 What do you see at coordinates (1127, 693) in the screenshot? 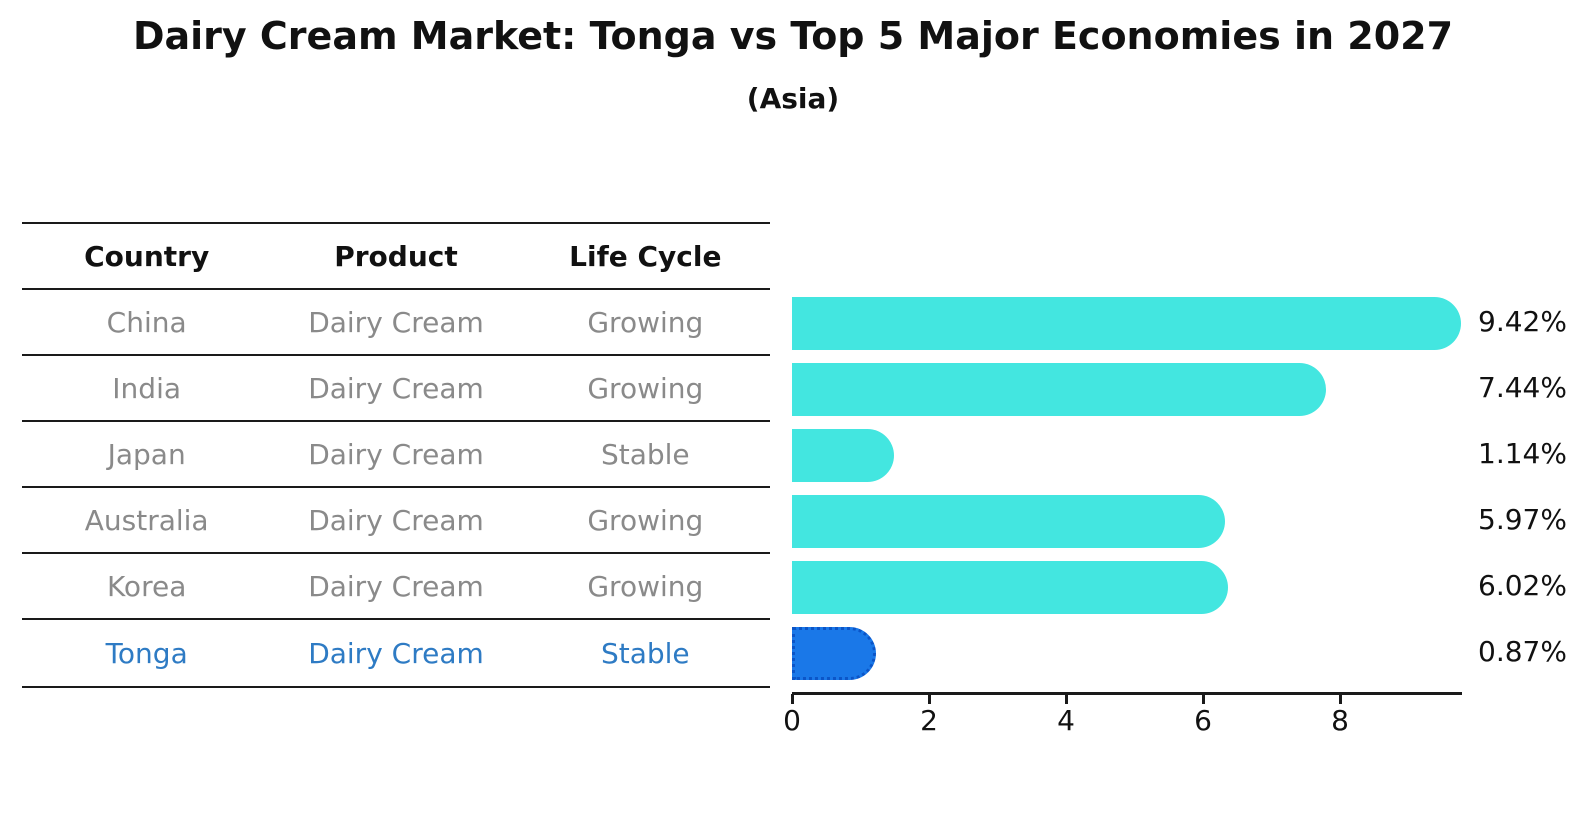
I see `x-axis-line` at bounding box center [1127, 693].